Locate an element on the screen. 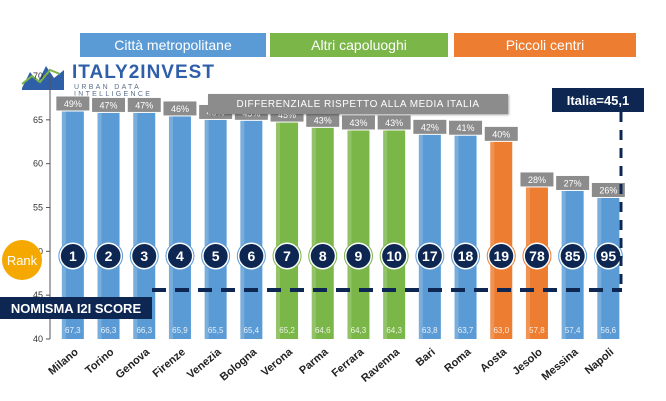 This screenshot has height=401, width=666. rank-badge is located at coordinates (22, 260).